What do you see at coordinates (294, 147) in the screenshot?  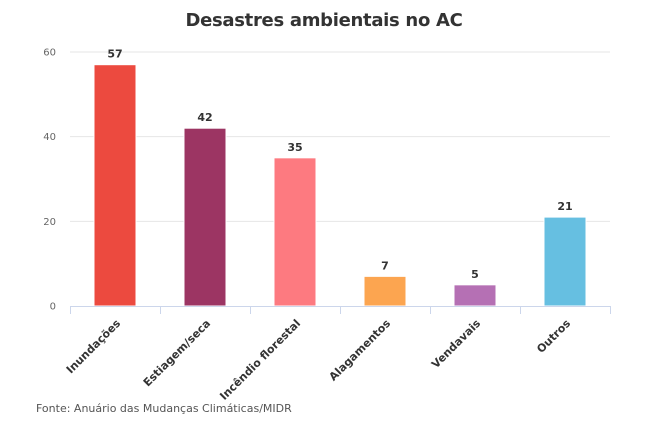 I see `data-label: 35` at bounding box center [294, 147].